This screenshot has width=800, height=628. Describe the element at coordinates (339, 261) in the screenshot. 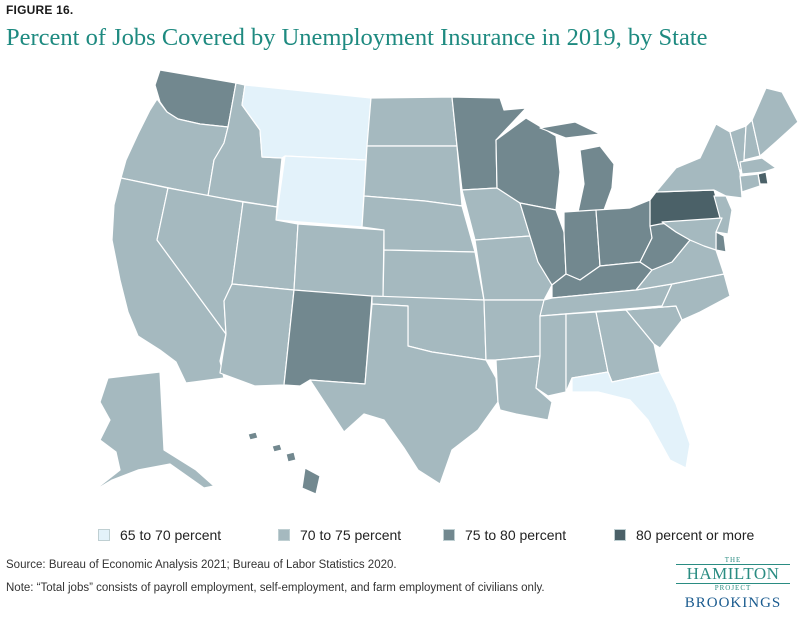

I see `state-co` at that location.